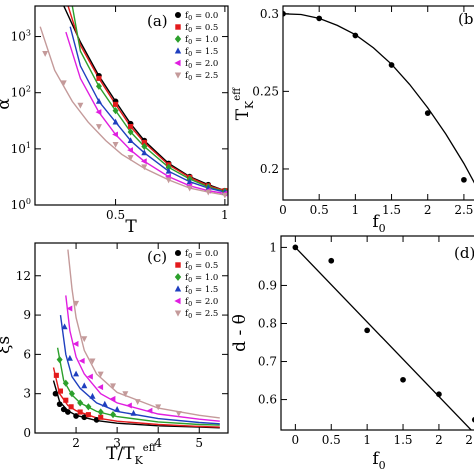  What do you see at coordinates (27, 315) in the screenshot?
I see `y-tick-label: 9` at bounding box center [27, 315].